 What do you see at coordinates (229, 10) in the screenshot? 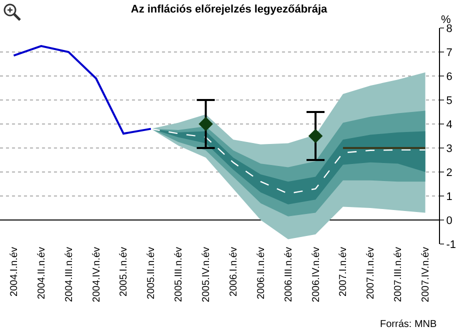
I see `chart-title: Az inflációs előrejelzés legyezőábrája` at bounding box center [229, 10].